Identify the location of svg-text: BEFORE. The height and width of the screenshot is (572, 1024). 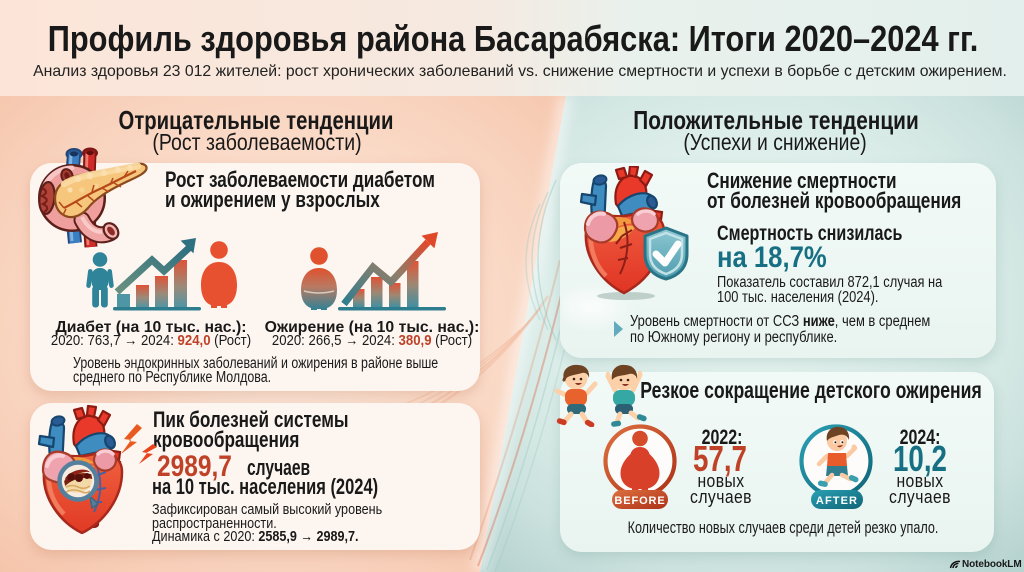
(639, 501).